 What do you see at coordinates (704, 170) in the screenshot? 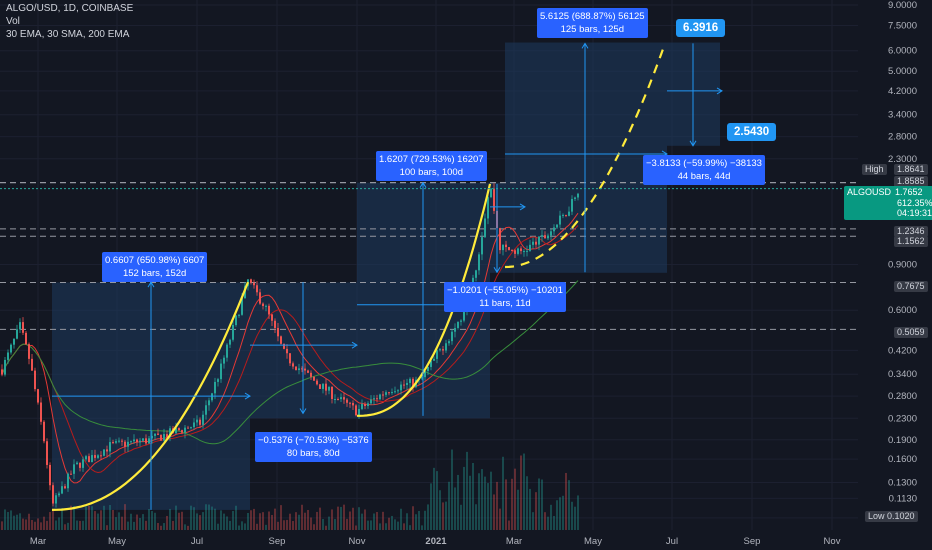
I see `range-label-6: −3.8133 (−59.99%) −38133 44 bars, 44d` at bounding box center [704, 170].